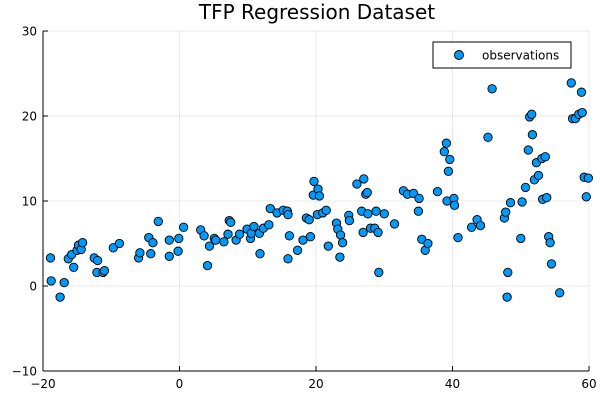 This screenshot has width=600, height=400. I want to click on legend: observations, so click(502, 55).